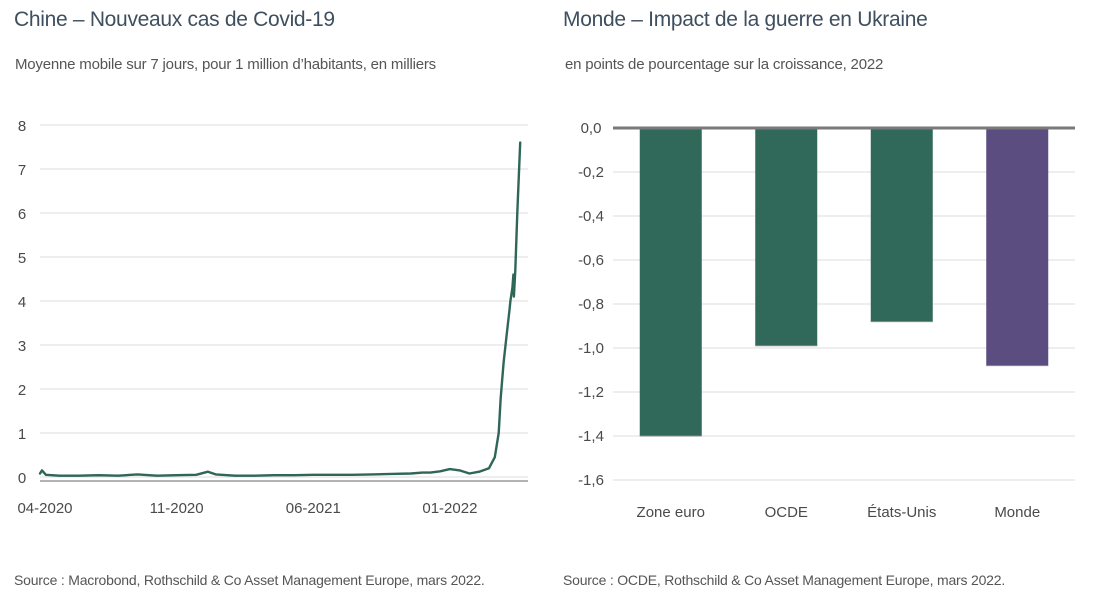 The height and width of the screenshot is (612, 1105). What do you see at coordinates (22, 434) in the screenshot?
I see `left-y-tick-label: 1` at bounding box center [22, 434].